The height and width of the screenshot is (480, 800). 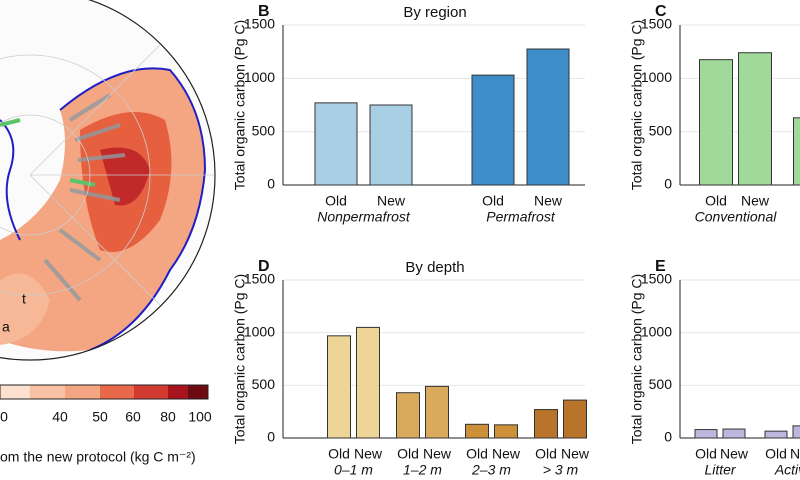 What do you see at coordinates (98, 457) in the screenshot?
I see `colorbar-label: om the new protocol (kg C m⁻²)` at bounding box center [98, 457].